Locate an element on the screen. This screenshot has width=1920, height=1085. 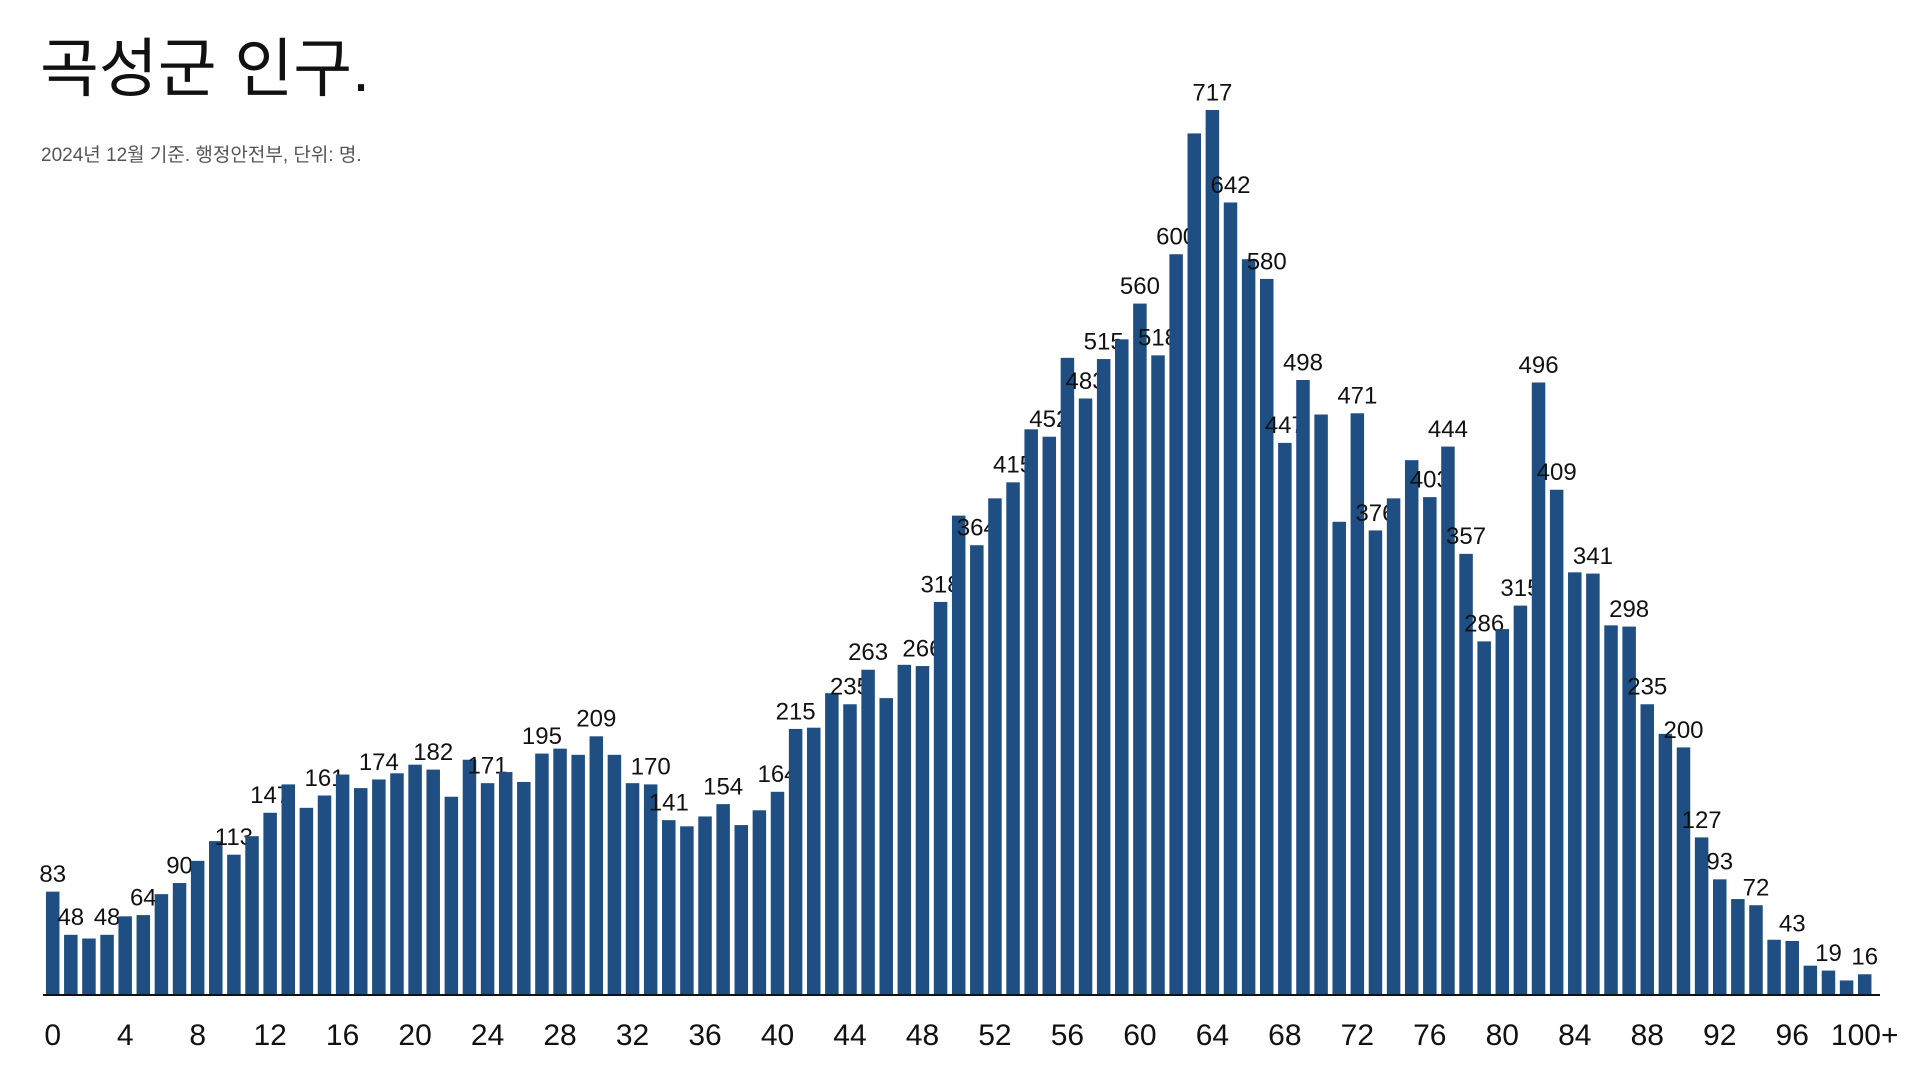
value-label: 341 is located at coordinates (1593, 556).